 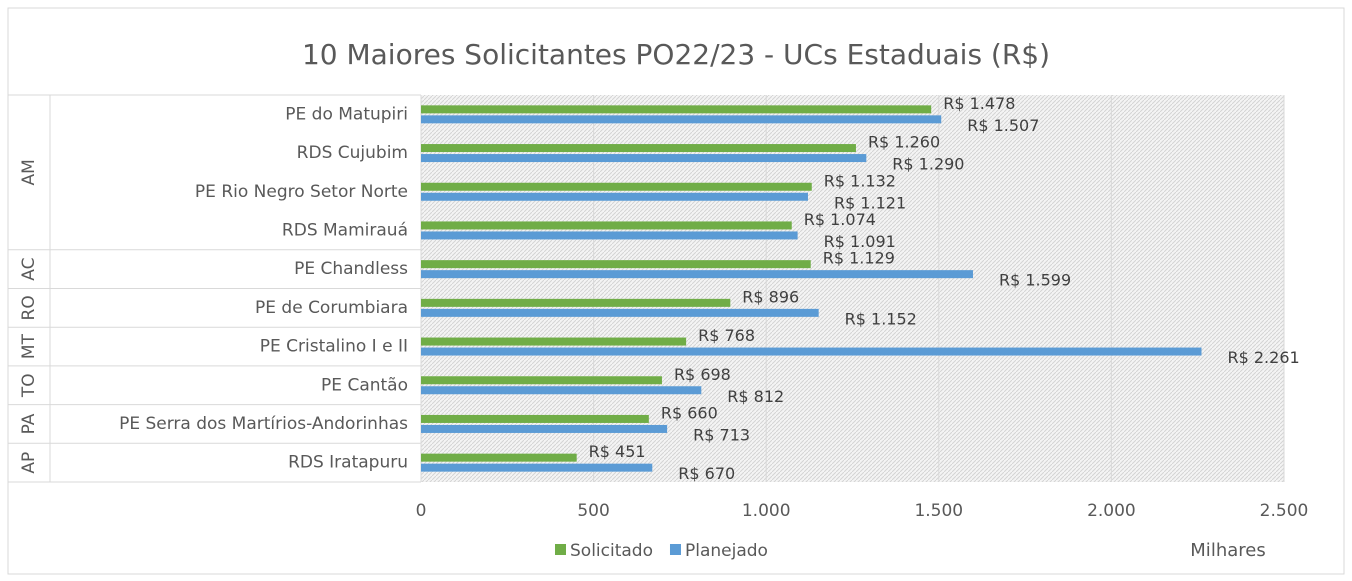 What do you see at coordinates (29, 385) in the screenshot?
I see `group-label: TO` at bounding box center [29, 385].